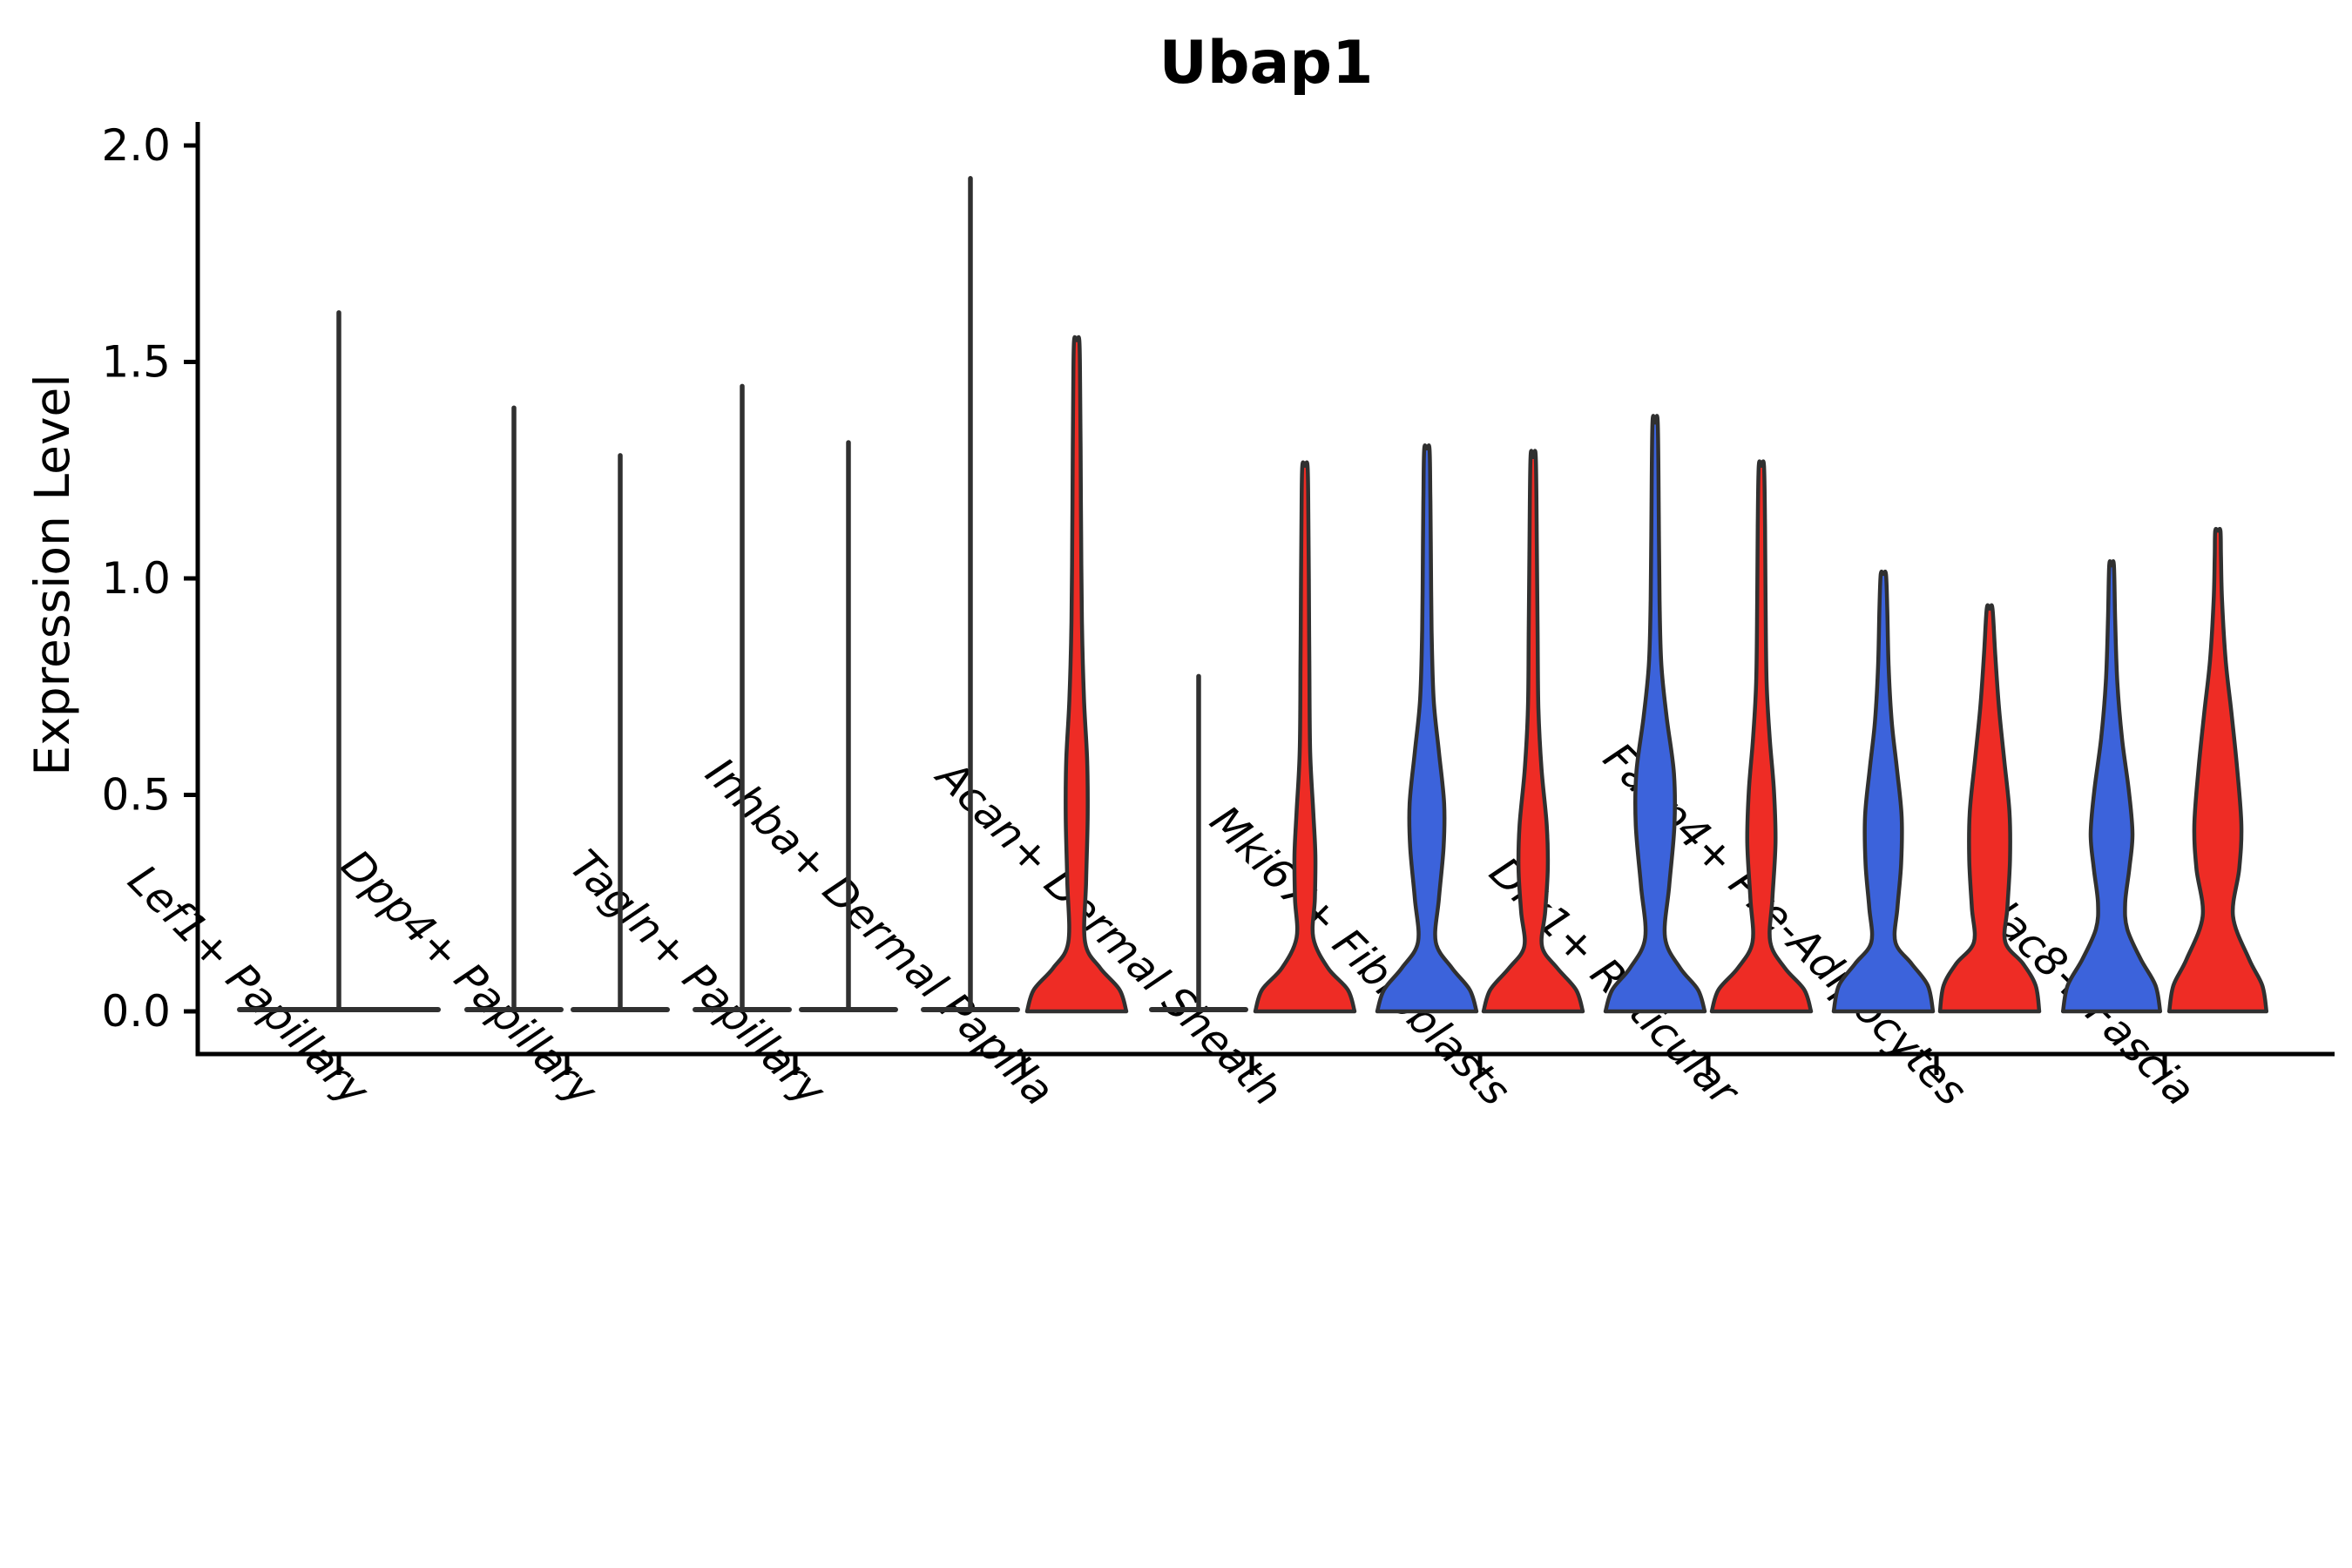 Image resolution: width=2352 pixels, height=1568 pixels. Describe the element at coordinates (136, 362) in the screenshot. I see `y-tick-label: 1.5` at that location.